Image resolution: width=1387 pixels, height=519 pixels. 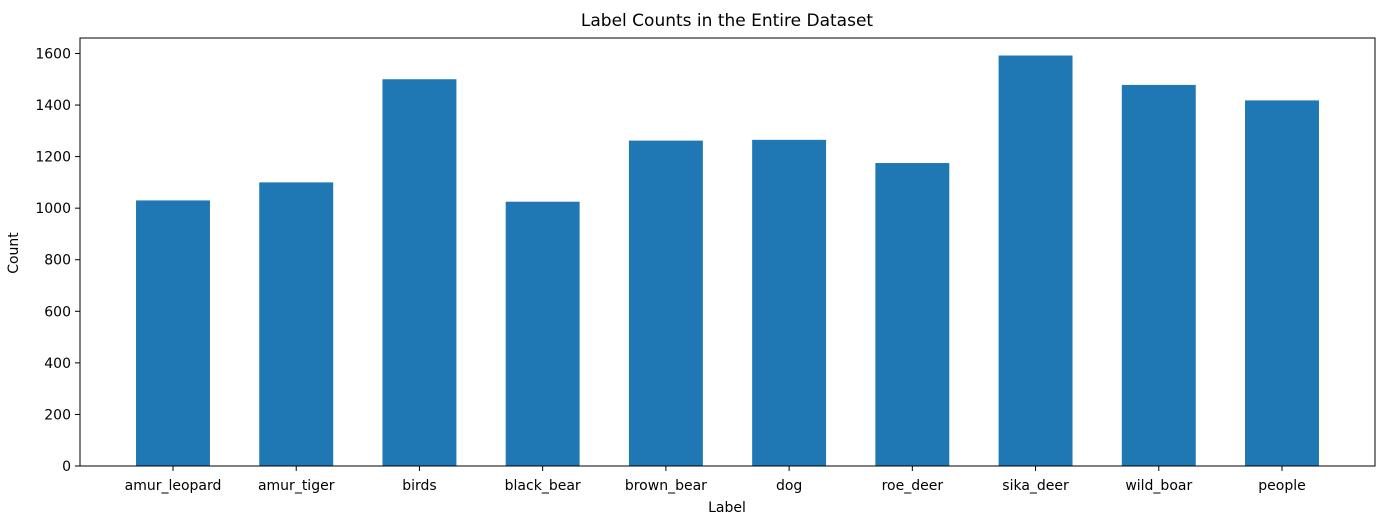 What do you see at coordinates (542, 333) in the screenshot?
I see `bar-black-bear` at bounding box center [542, 333].